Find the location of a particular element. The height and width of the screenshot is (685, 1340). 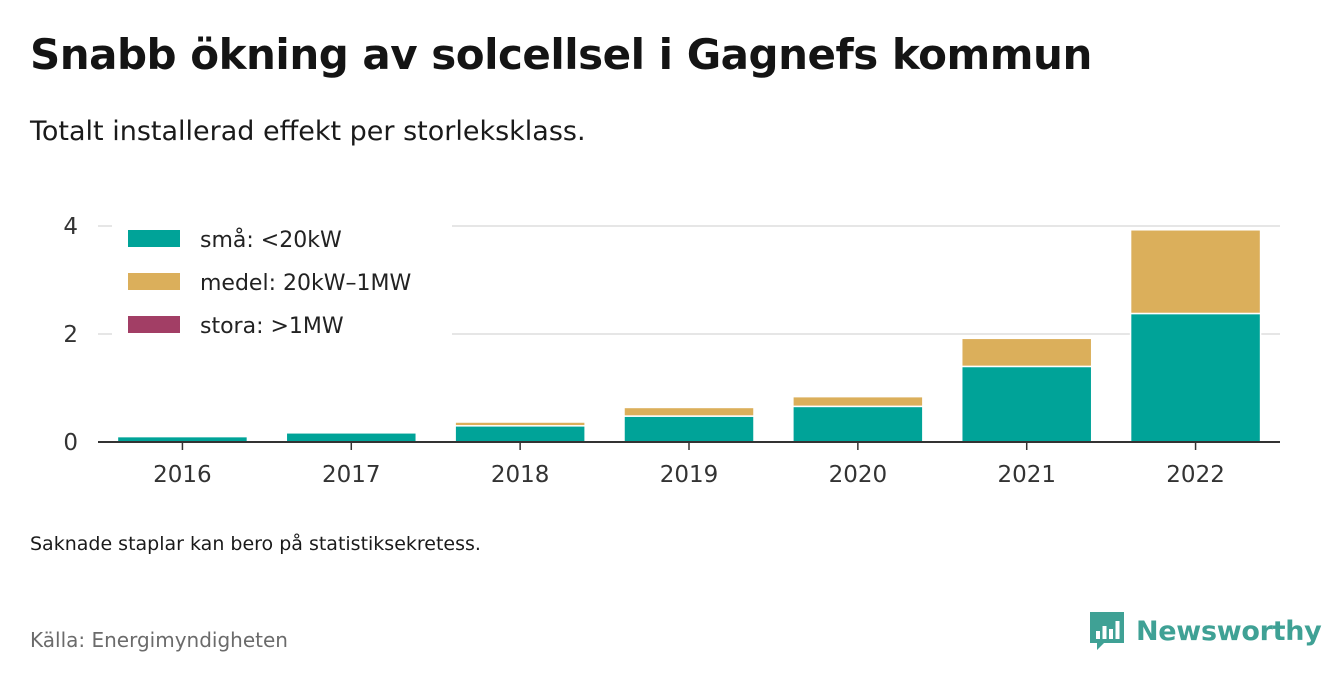

y-tick-label: 4 is located at coordinates (70, 227).